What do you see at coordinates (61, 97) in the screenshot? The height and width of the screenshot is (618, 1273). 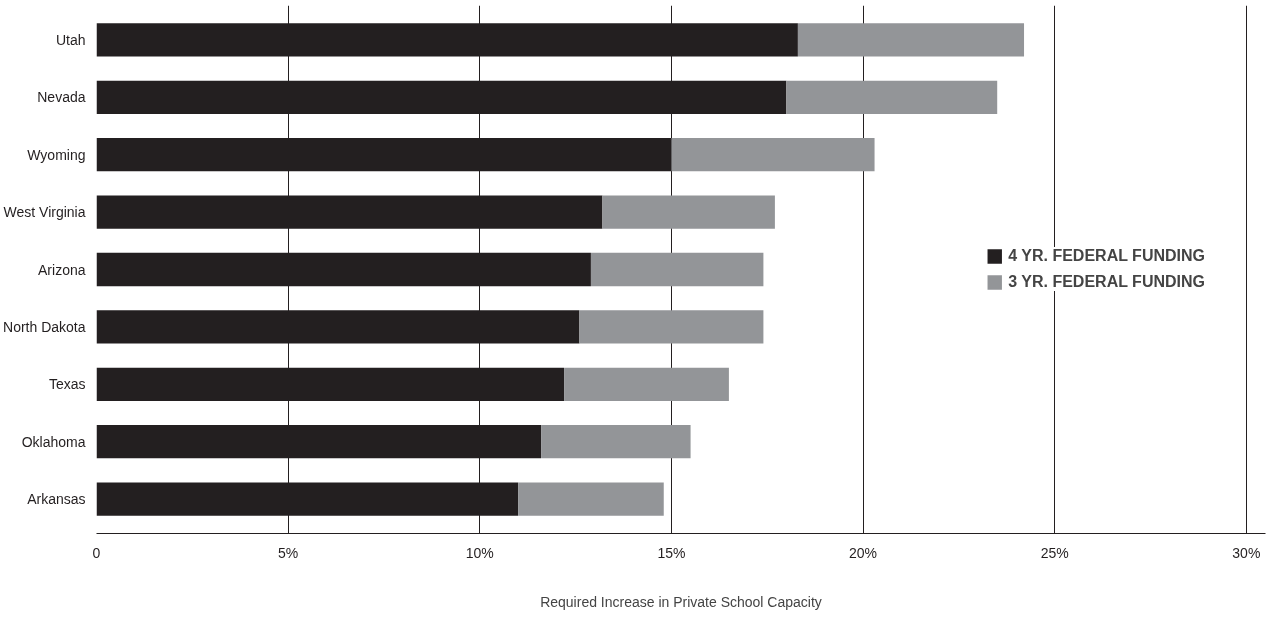 I see `y-tick-label: Nevada` at bounding box center [61, 97].